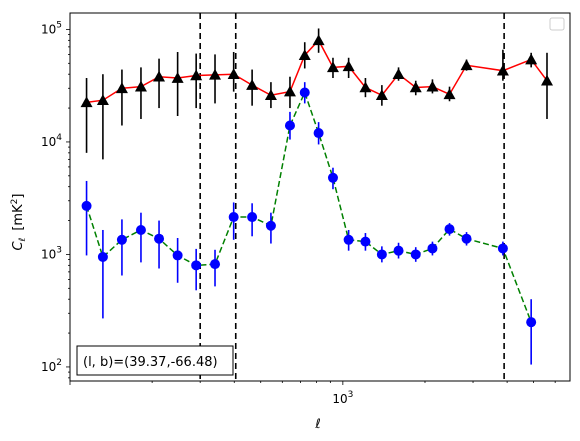 The width and height of the screenshot is (580, 441). I want to click on annotation-frame, so click(155, 360).